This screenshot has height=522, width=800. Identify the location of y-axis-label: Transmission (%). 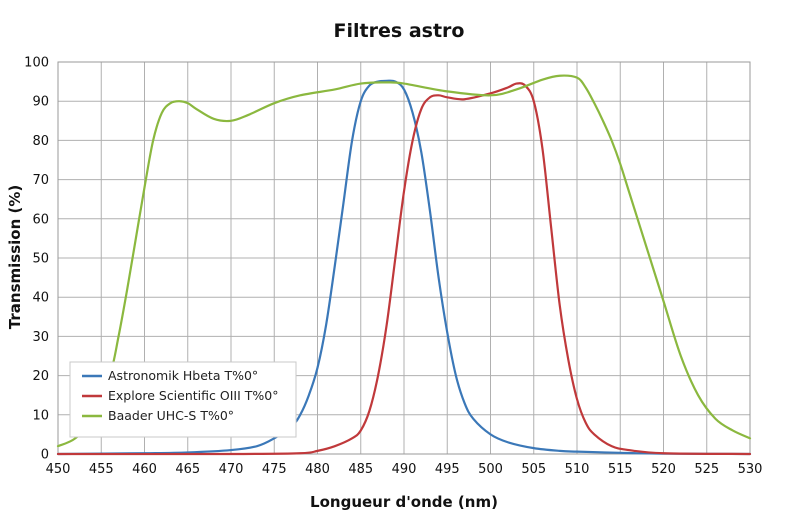
(15, 257).